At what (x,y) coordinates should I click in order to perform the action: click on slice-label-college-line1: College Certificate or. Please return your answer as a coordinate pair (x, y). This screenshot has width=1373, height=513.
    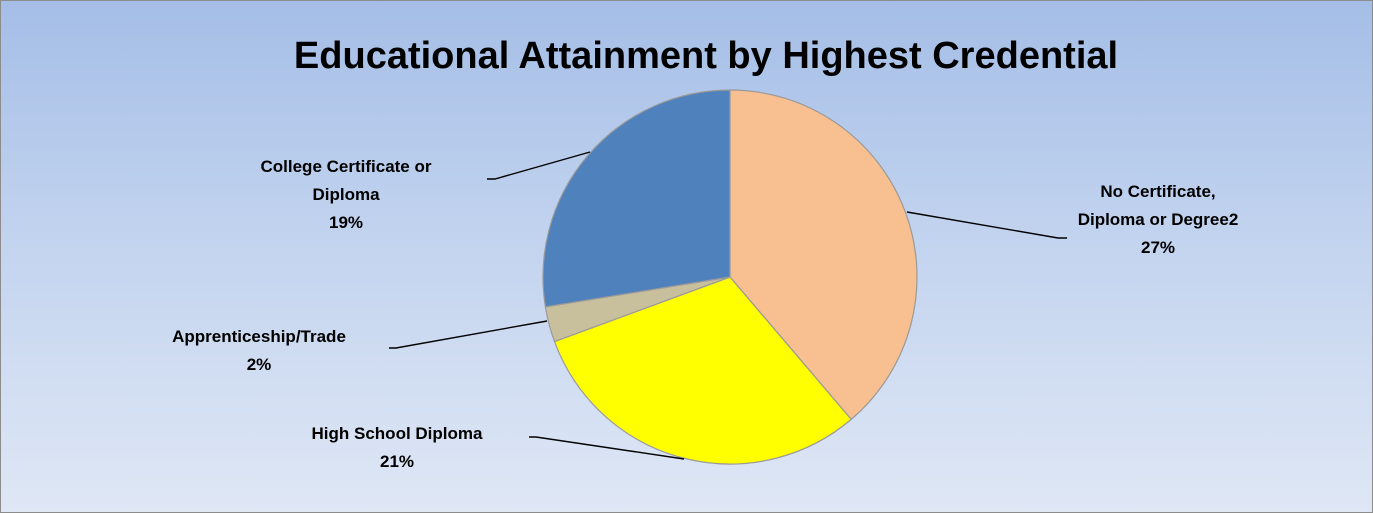
    Looking at the image, I should click on (346, 166).